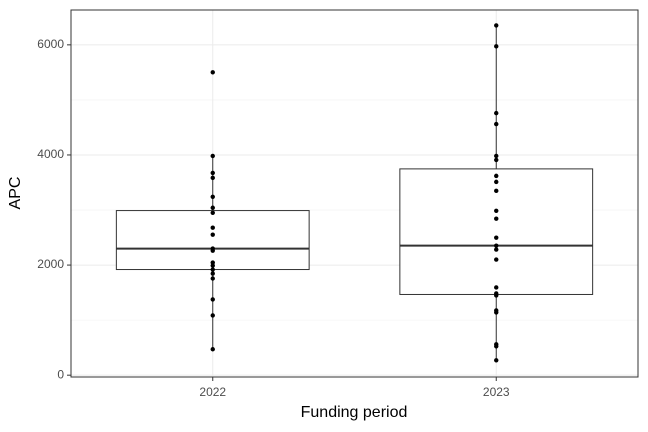 The height and width of the screenshot is (432, 648). I want to click on y-tick-label: 2000, so click(50, 264).